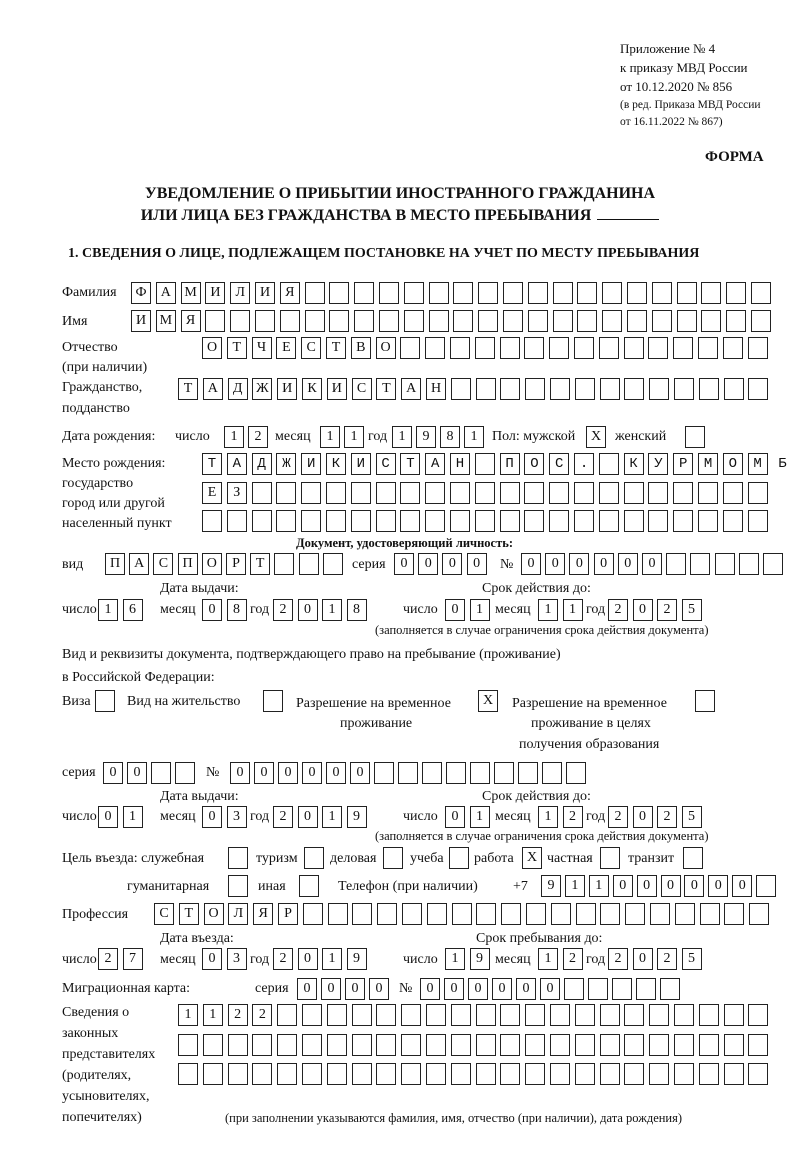 The width and height of the screenshot is (800, 1163). What do you see at coordinates (105, 701) in the screenshot?
I see `visa-checkbox` at bounding box center [105, 701].